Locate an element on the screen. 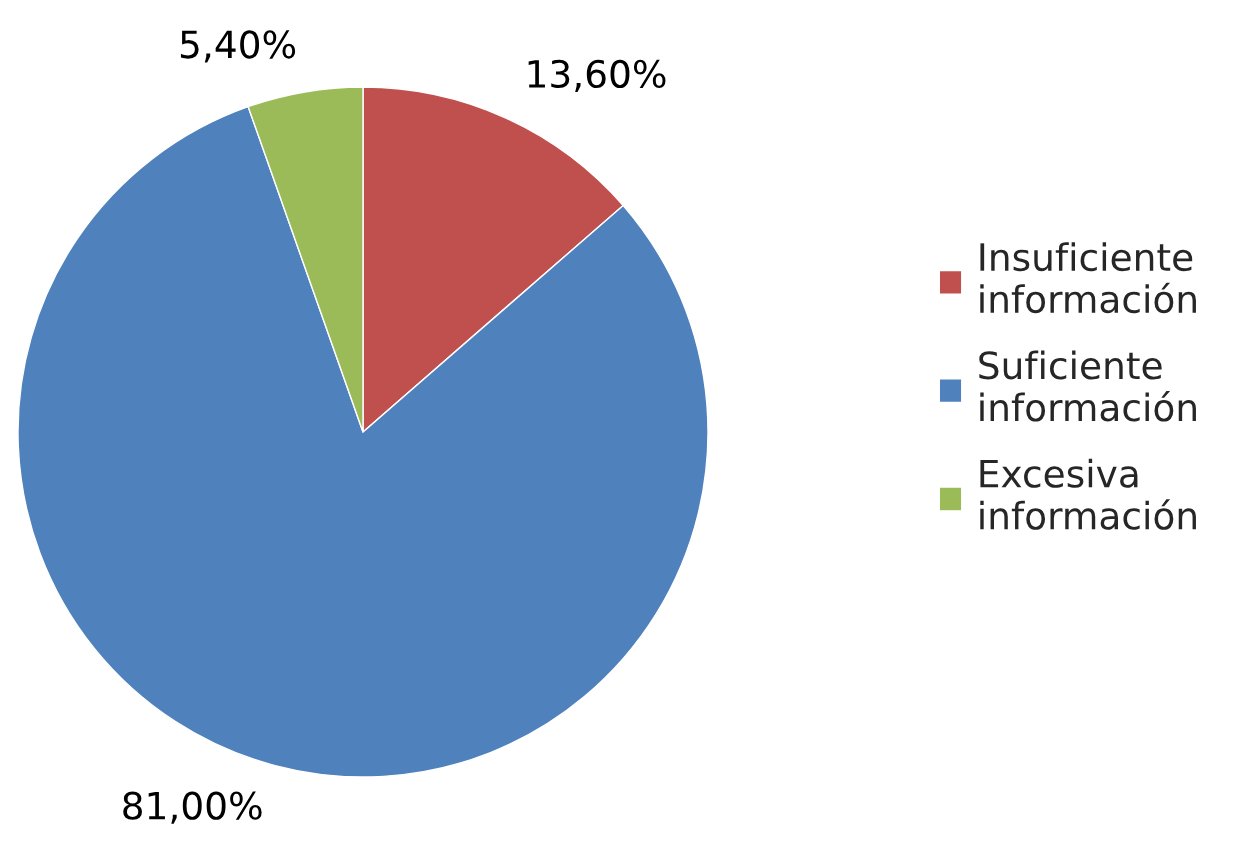  legend-label: Suficiente información is located at coordinates (1087, 386).